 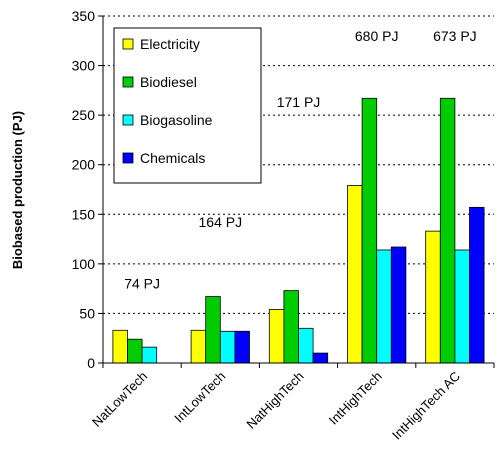 What do you see at coordinates (84, 66) in the screenshot?
I see `y-tick-label: 300` at bounding box center [84, 66].